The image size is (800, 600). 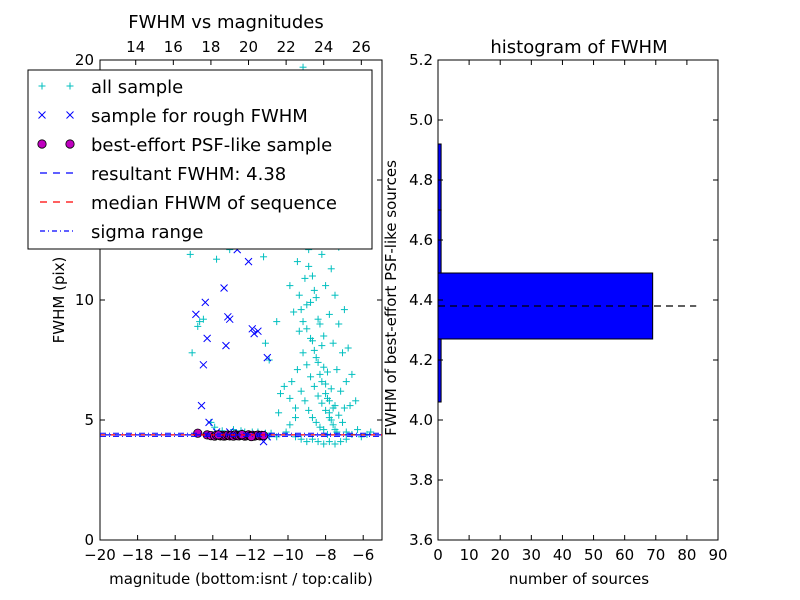 What do you see at coordinates (288, 555) in the screenshot?
I see `scatter-x-tick-label: −10` at bounding box center [288, 555].